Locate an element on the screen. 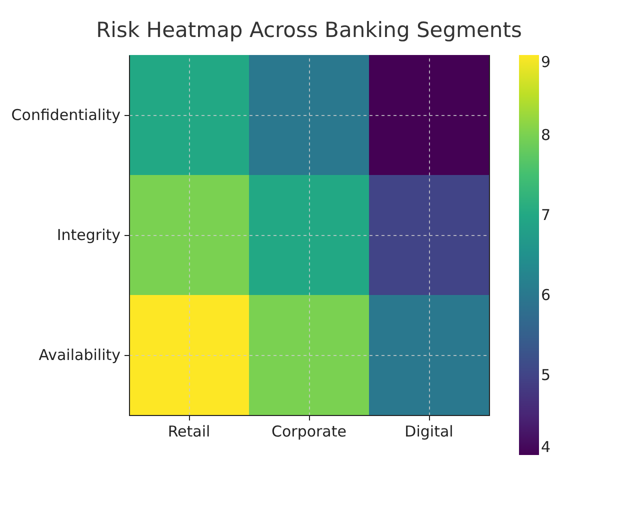 Image resolution: width=628 pixels, height=524 pixels. y-tick-label: Integrity is located at coordinates (88, 235).